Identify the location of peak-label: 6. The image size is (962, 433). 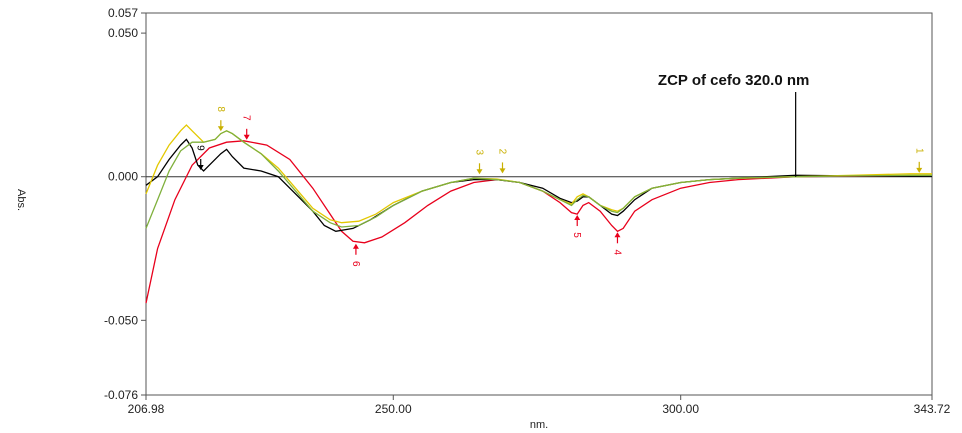
(355, 264).